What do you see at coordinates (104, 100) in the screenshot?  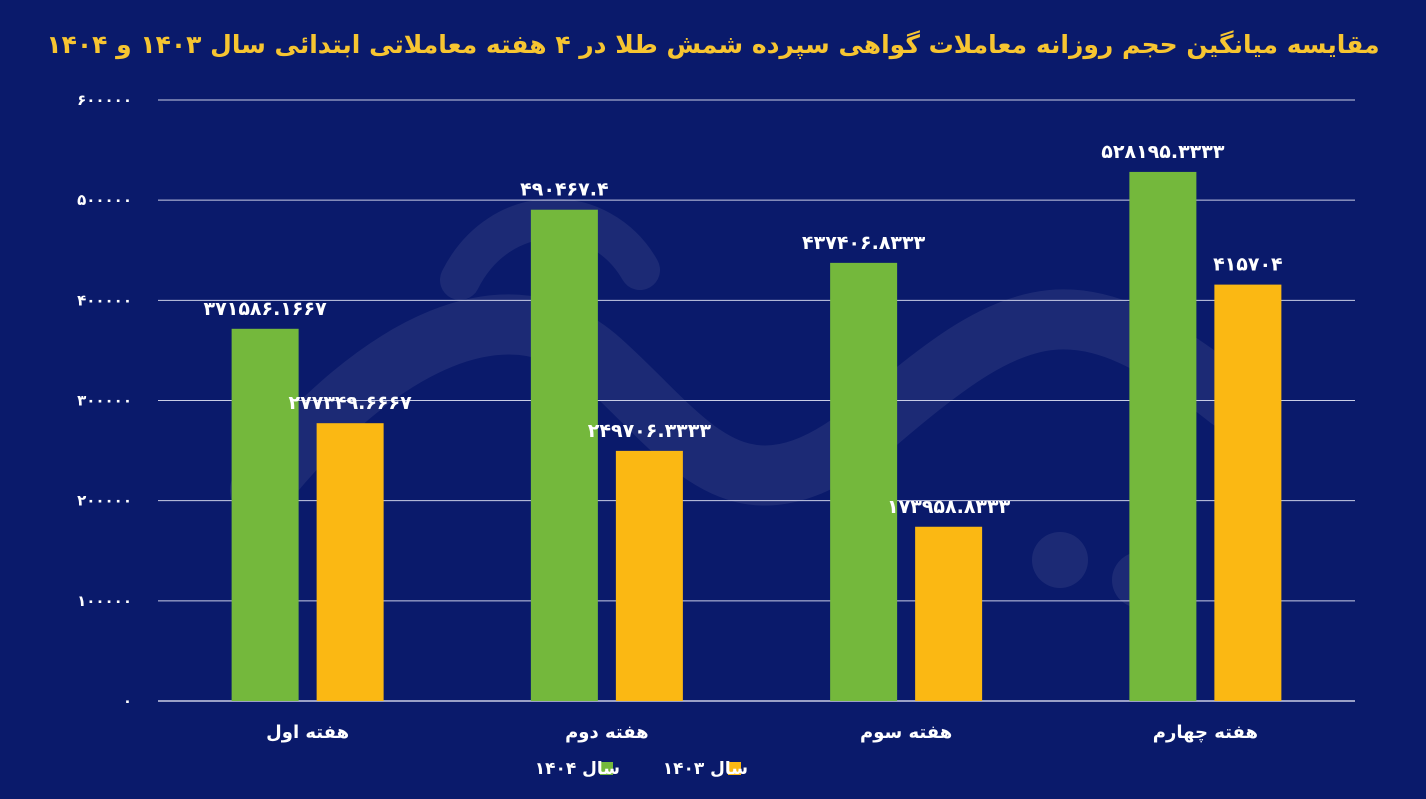 I see `y-tick-label: ۶۰۰۰۰۰` at bounding box center [104, 100].